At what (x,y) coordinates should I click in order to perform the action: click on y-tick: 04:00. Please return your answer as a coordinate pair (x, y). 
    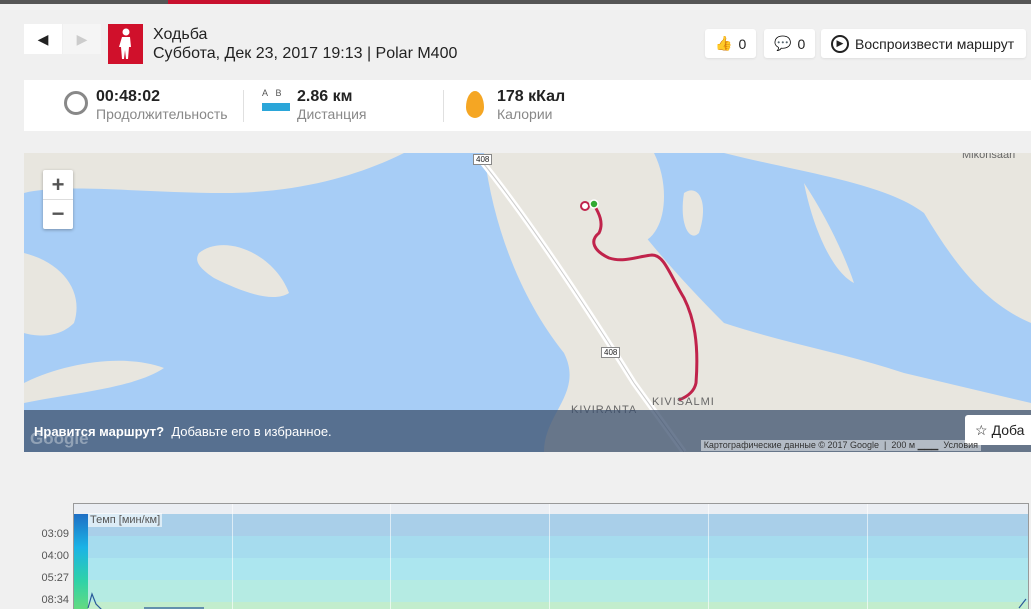
    Looking at the image, I should click on (55, 556).